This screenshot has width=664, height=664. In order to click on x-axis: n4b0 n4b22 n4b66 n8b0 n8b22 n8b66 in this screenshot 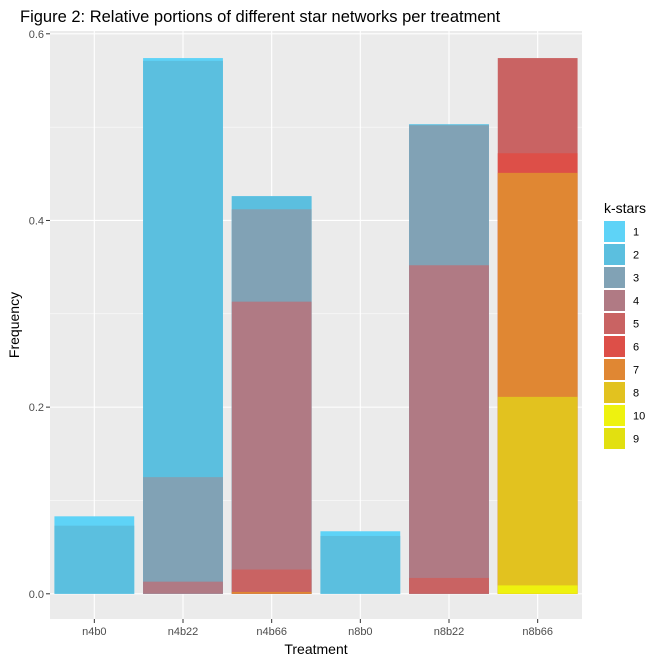, I will do `click(317, 628)`.